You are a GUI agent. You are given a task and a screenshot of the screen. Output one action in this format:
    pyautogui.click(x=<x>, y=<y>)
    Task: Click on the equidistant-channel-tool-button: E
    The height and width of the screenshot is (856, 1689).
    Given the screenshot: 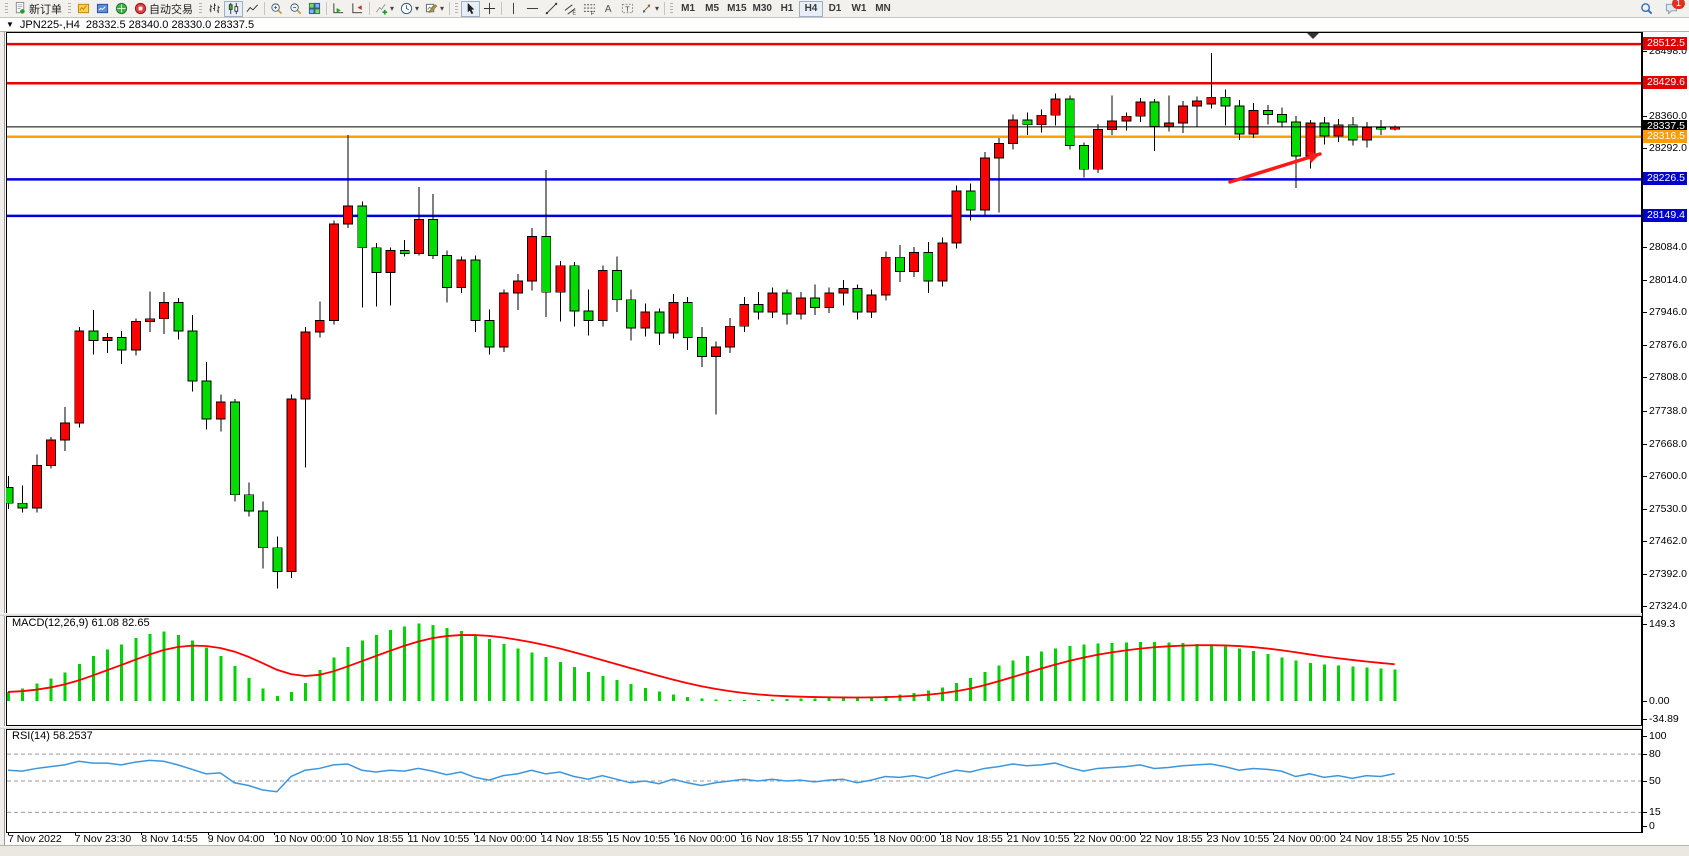 What is the action you would take?
    pyautogui.click(x=570, y=9)
    